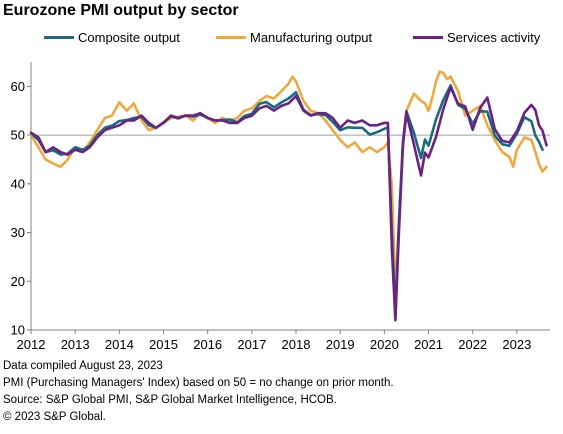  I want to click on y-tick-label: 20, so click(18, 281).